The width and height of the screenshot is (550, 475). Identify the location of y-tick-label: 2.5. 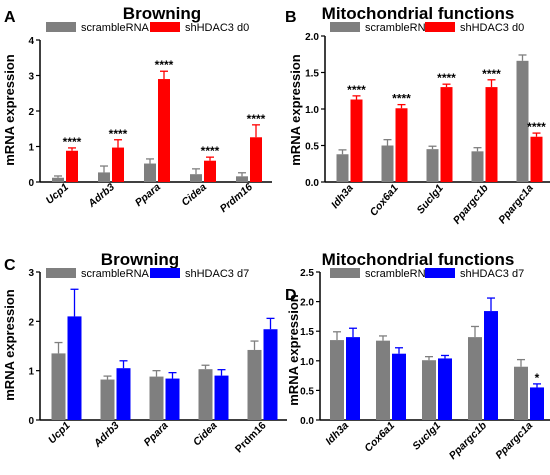
(307, 273).